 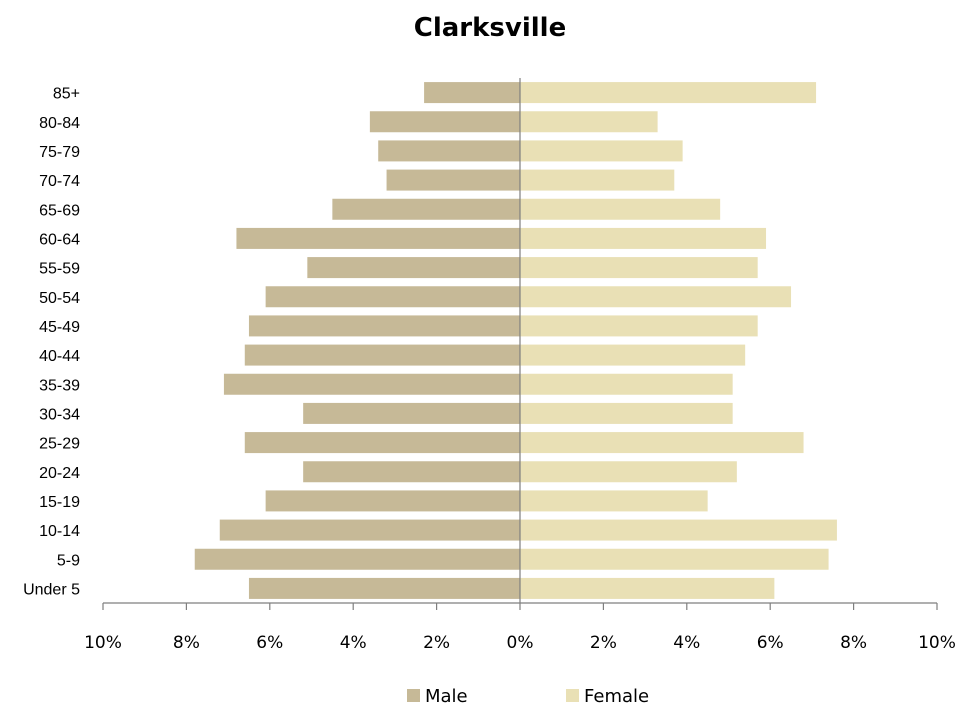 I want to click on category-label: 70-74, so click(x=59, y=181).